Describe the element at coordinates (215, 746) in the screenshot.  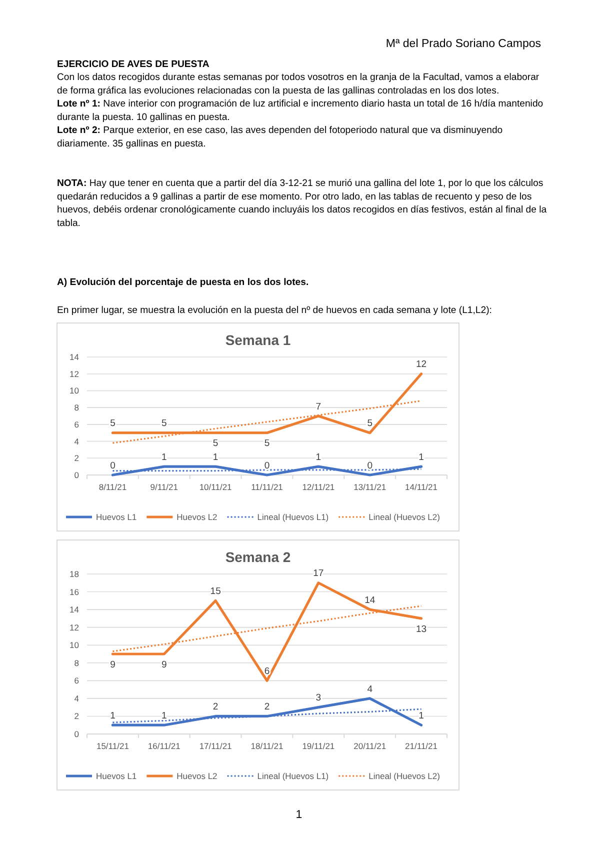
I see `x-tick-label: 17/11/21` at that location.